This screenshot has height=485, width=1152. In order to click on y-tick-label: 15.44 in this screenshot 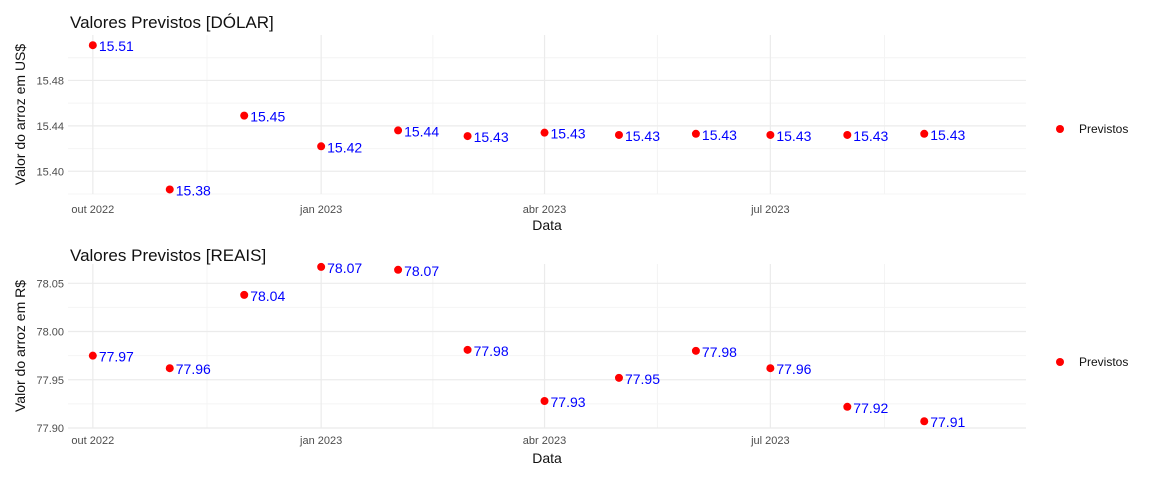, I will do `click(50, 127)`.